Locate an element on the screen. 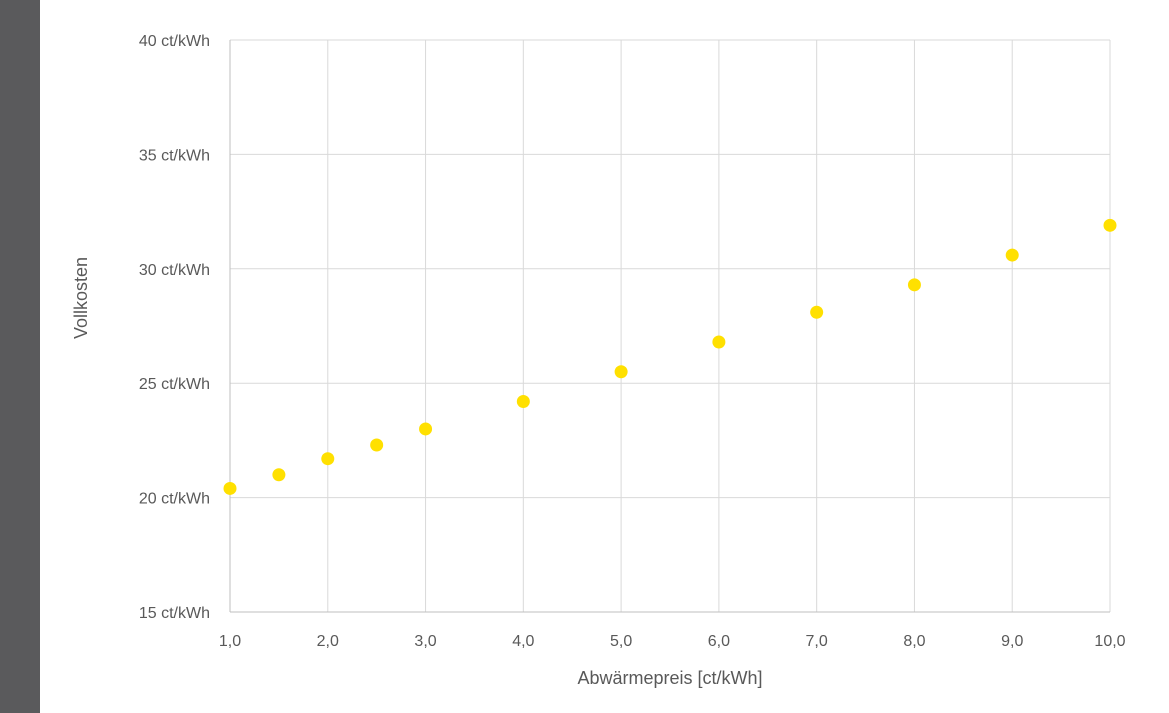 Image resolution: width=1169 pixels, height=713 pixels. x-axis-title: Abwärmepreis [ct/kWh] is located at coordinates (669, 678).